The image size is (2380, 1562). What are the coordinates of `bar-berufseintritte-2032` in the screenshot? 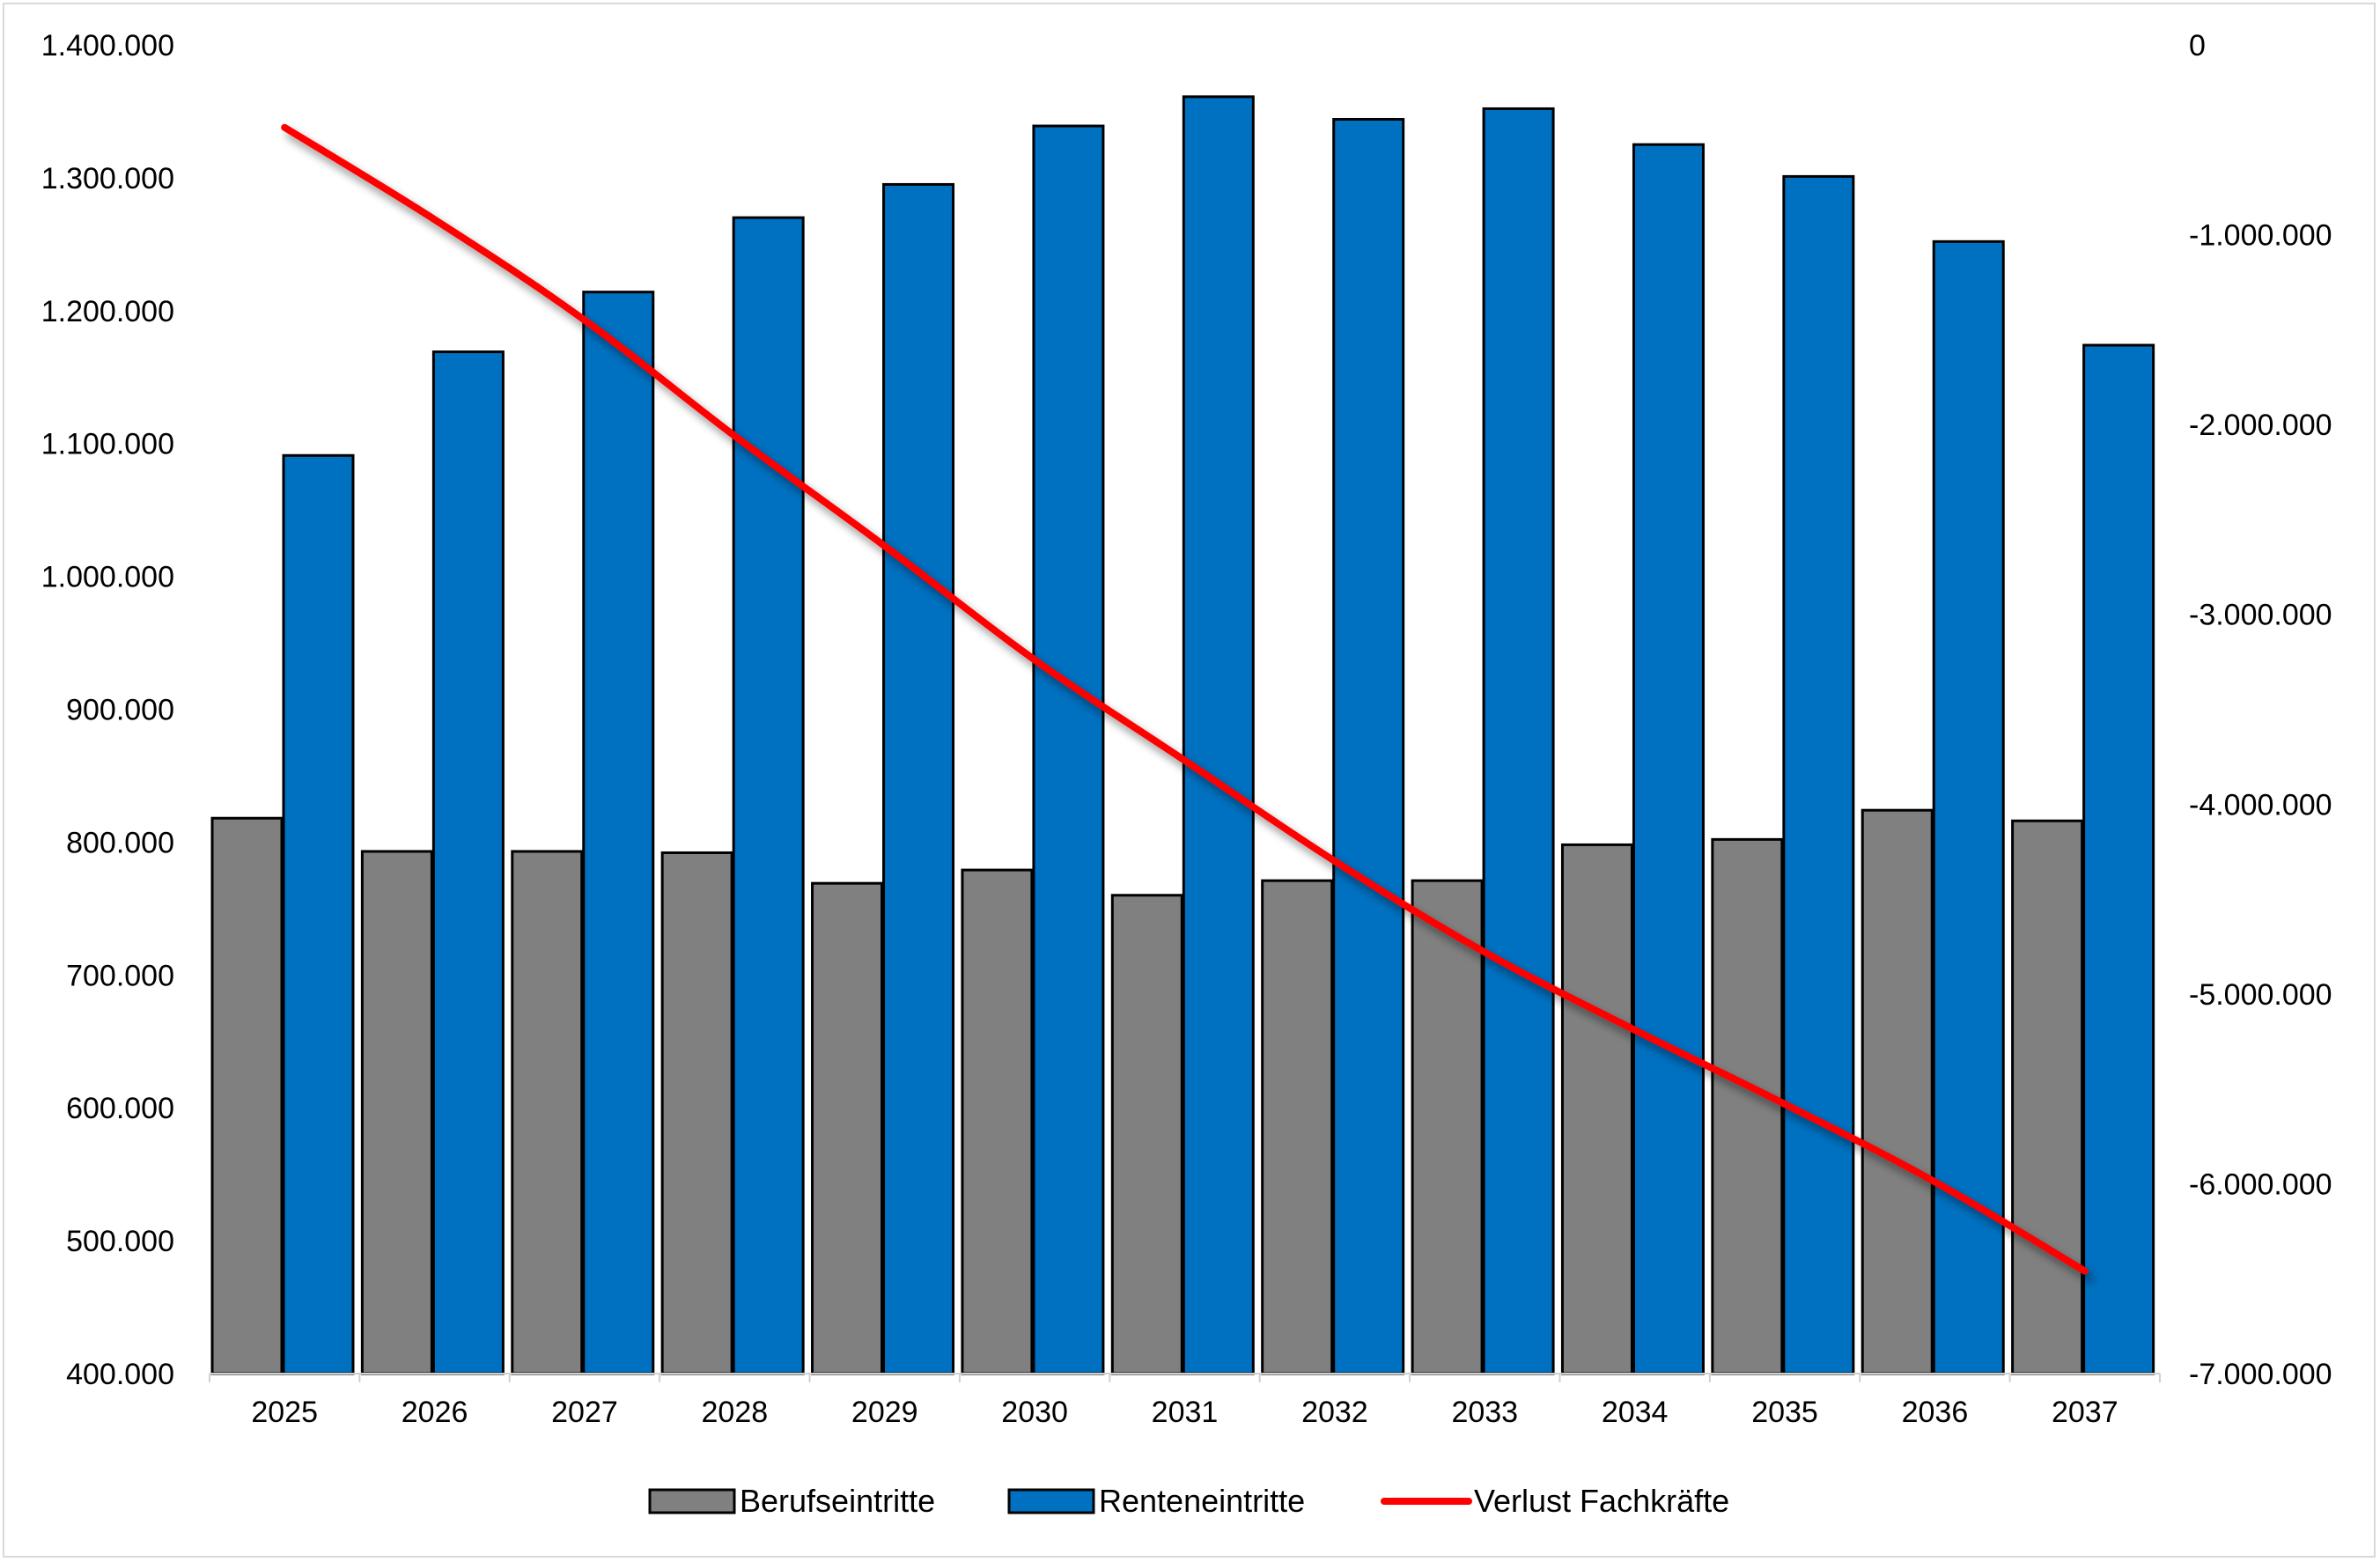 It's located at (1297, 1127).